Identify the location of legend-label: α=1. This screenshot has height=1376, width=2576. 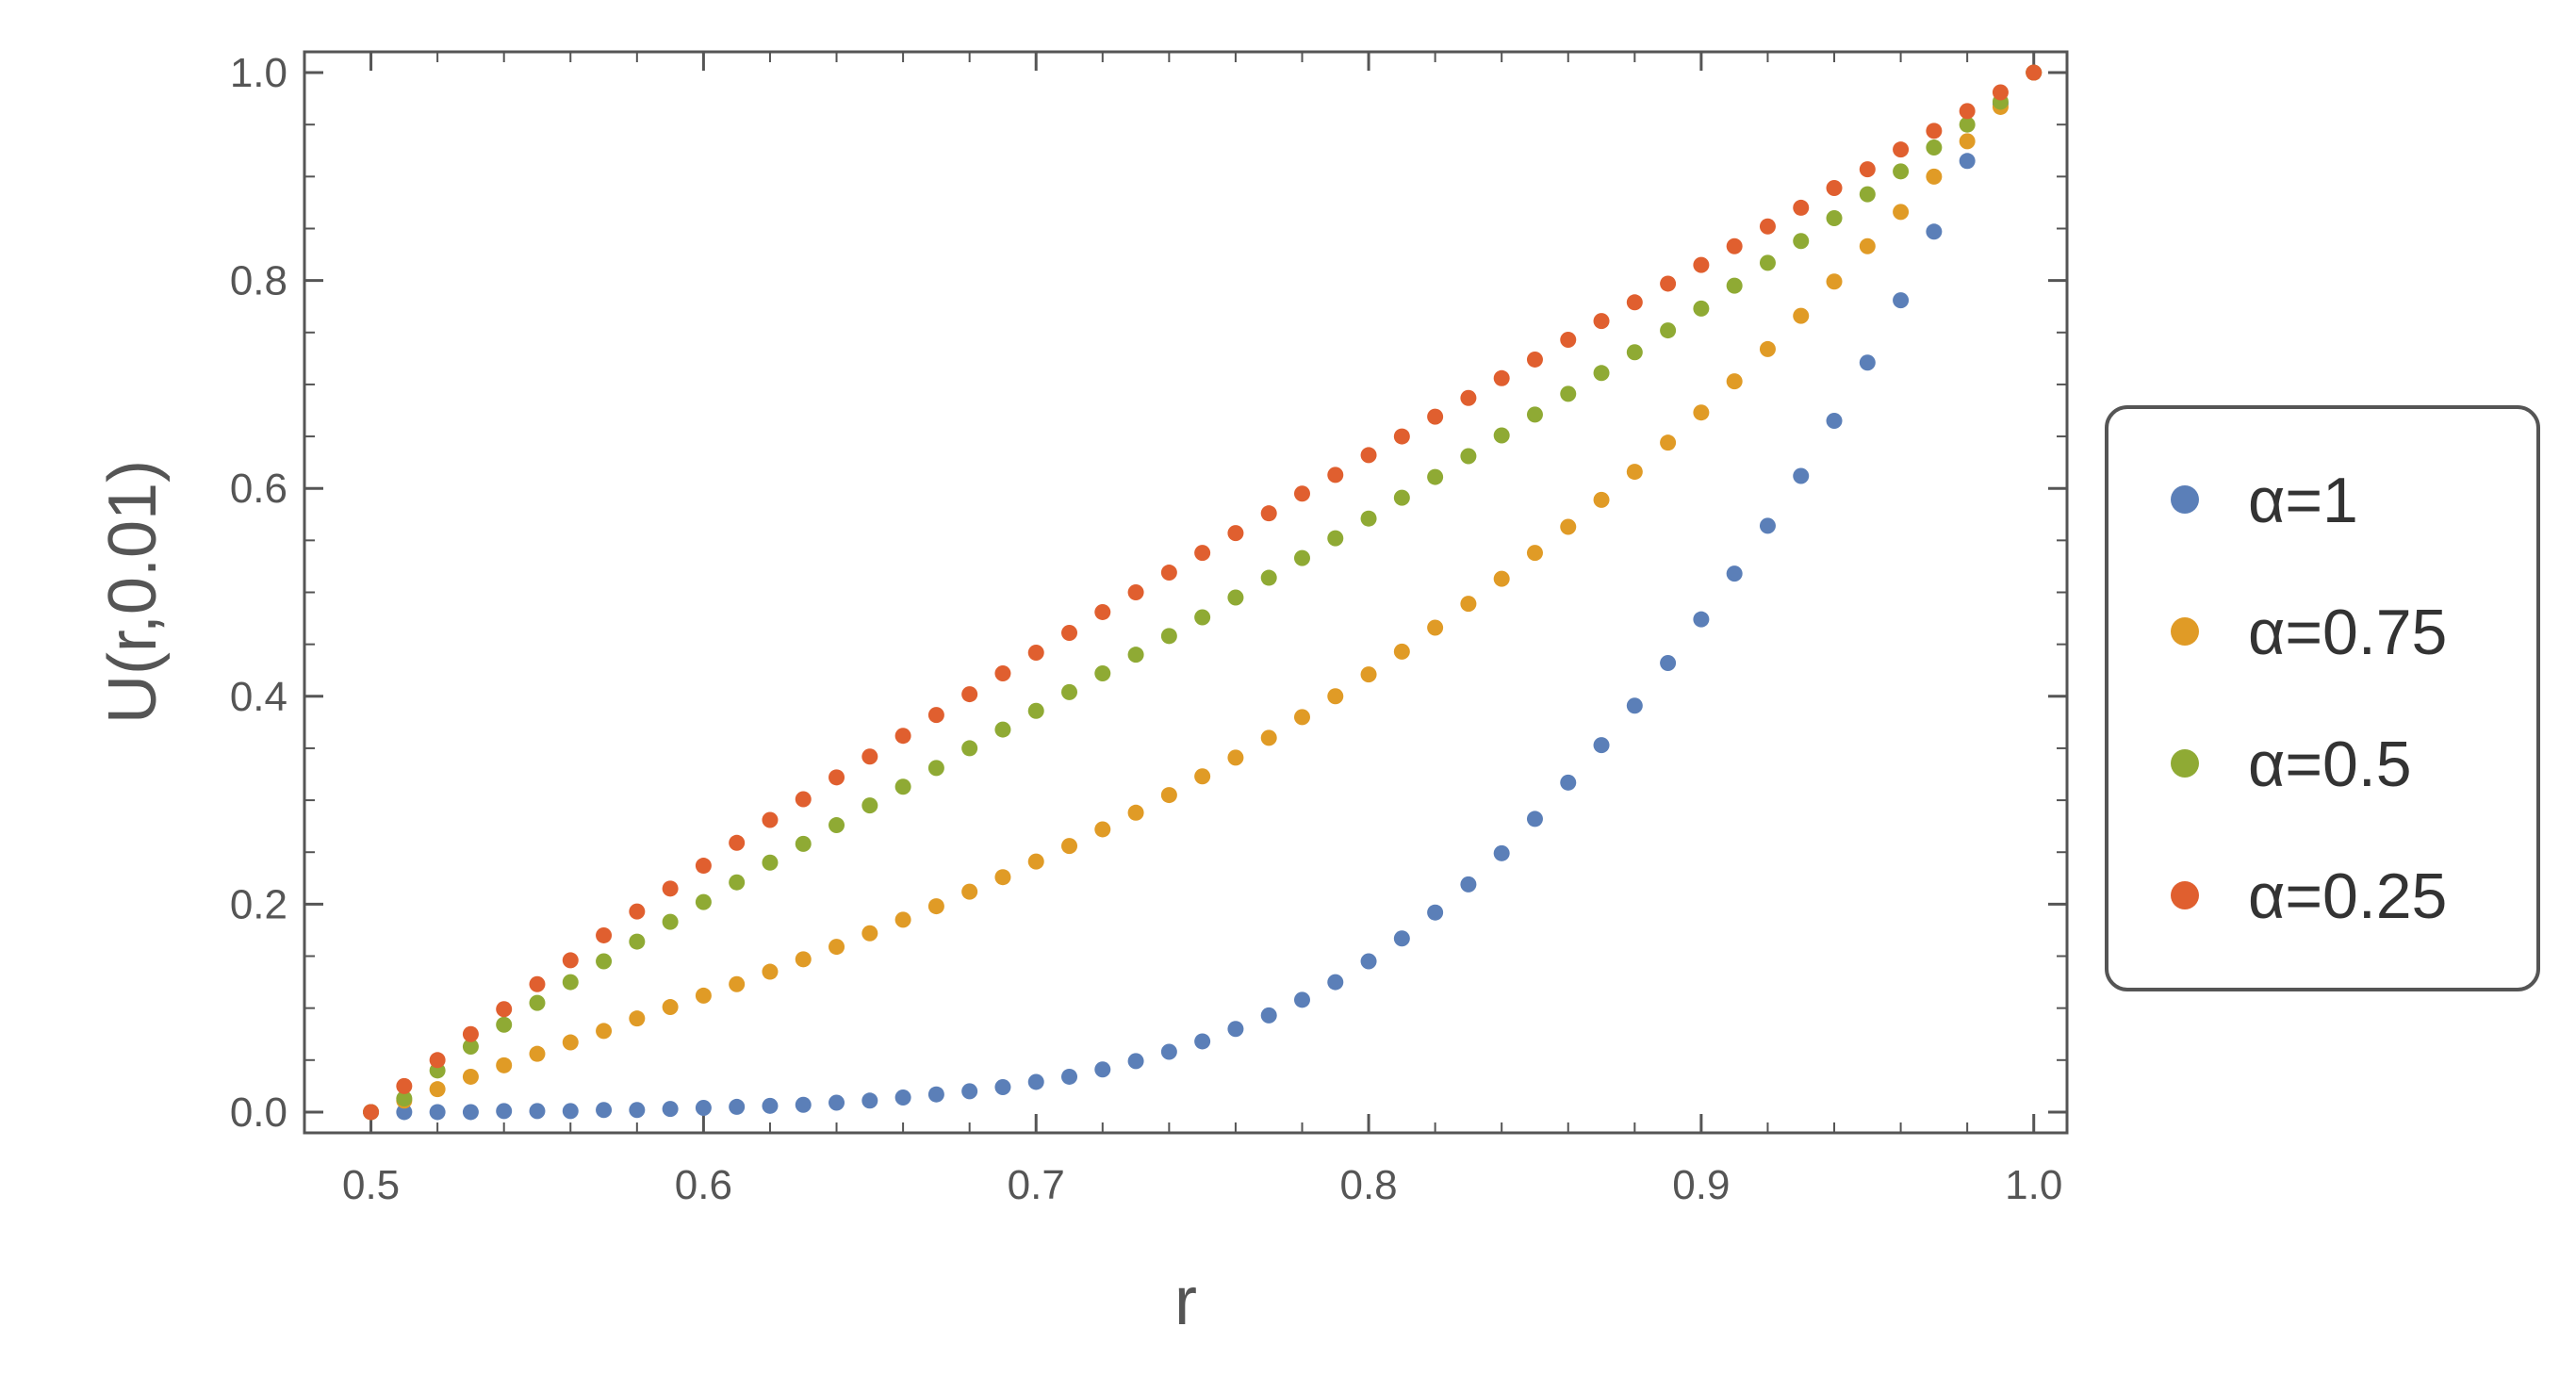
(2303, 501).